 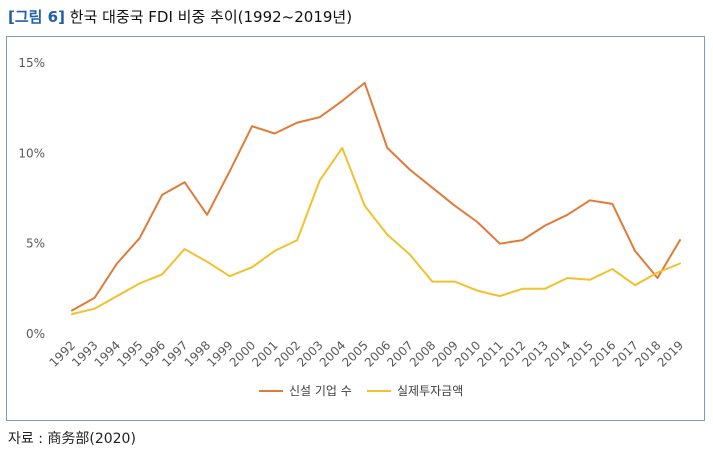 What do you see at coordinates (36, 17) in the screenshot?
I see `figure-tag: [그림 6]` at bounding box center [36, 17].